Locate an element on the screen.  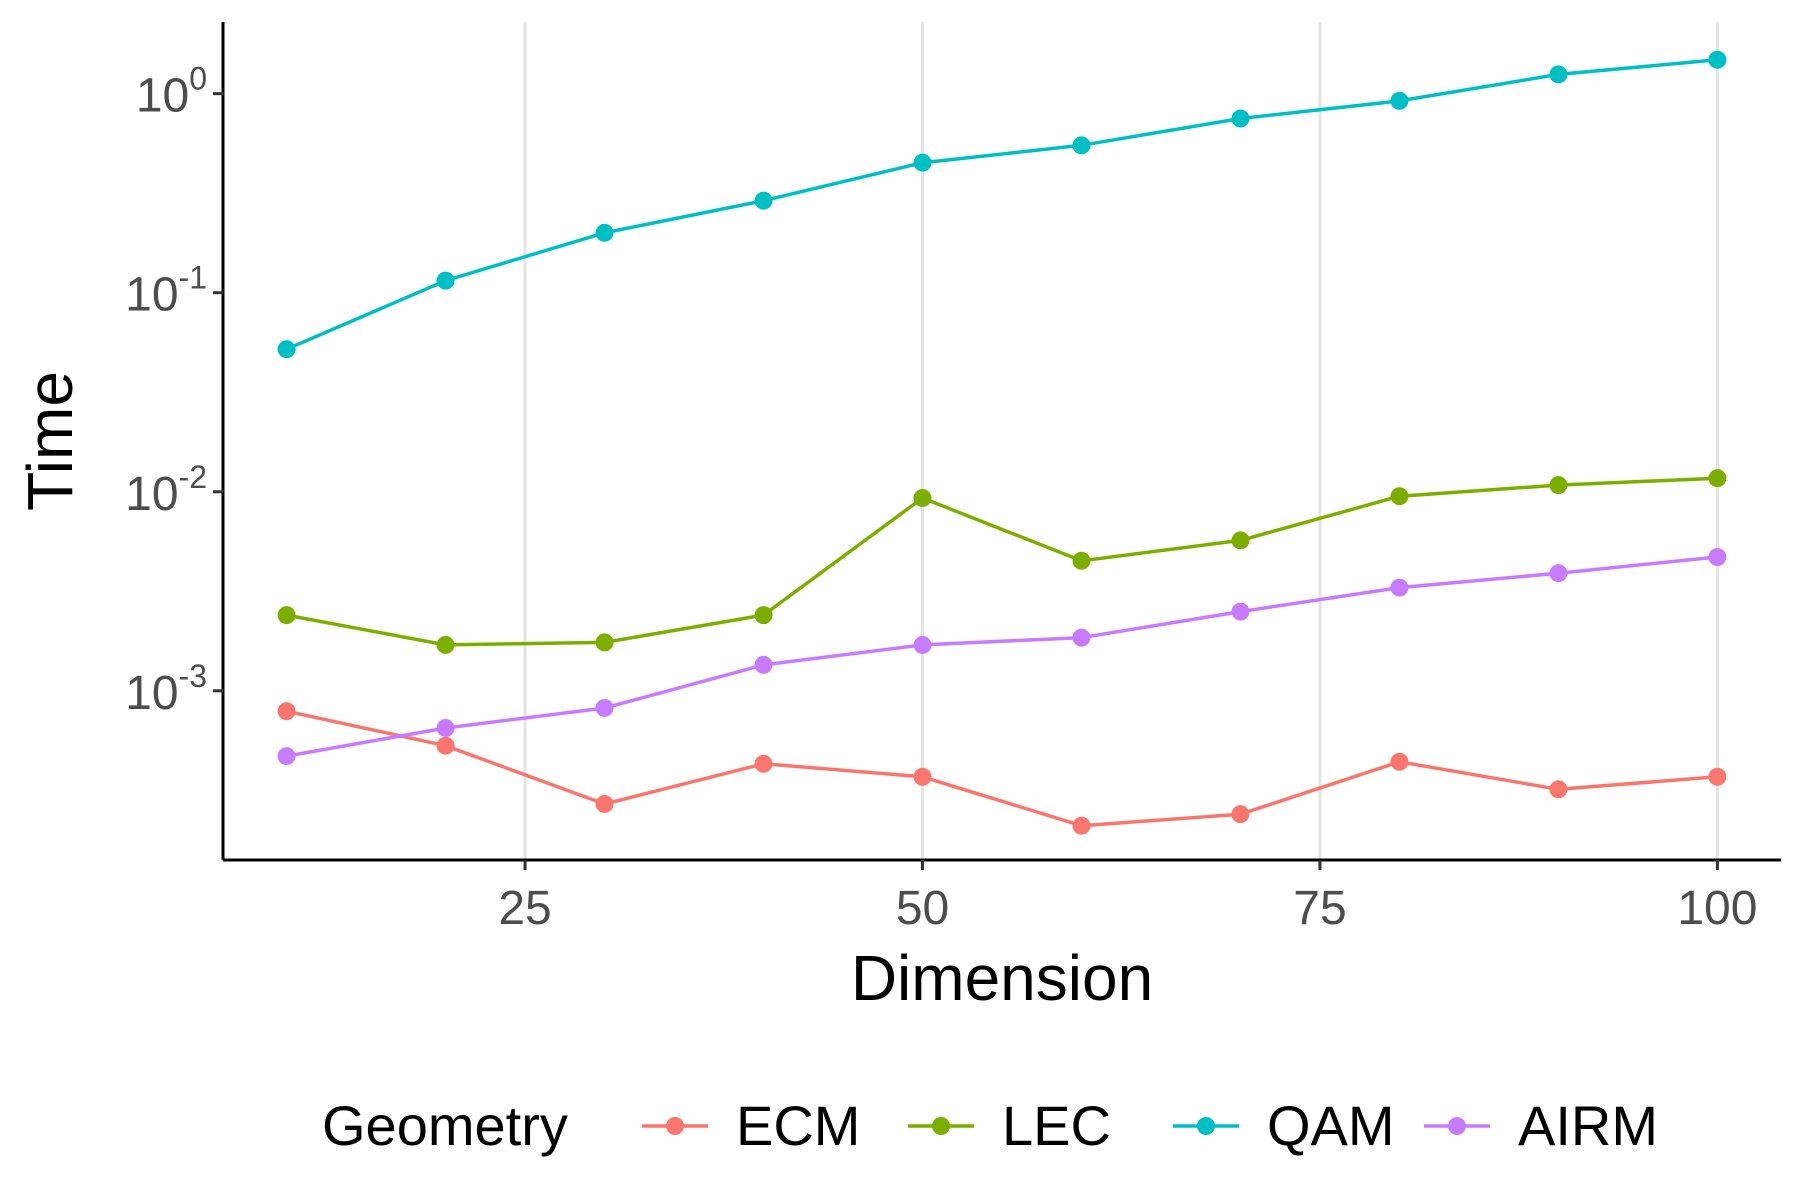
legend-items: ECM LEC QAM AIRM is located at coordinates (1150, 1125).